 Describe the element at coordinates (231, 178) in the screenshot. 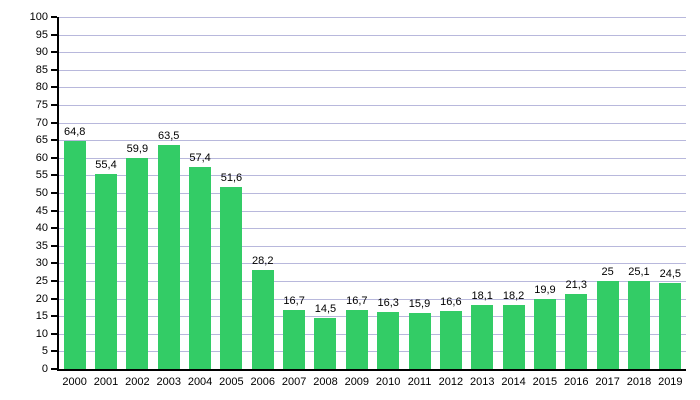

I see `bar-value-label: 51,6` at that location.